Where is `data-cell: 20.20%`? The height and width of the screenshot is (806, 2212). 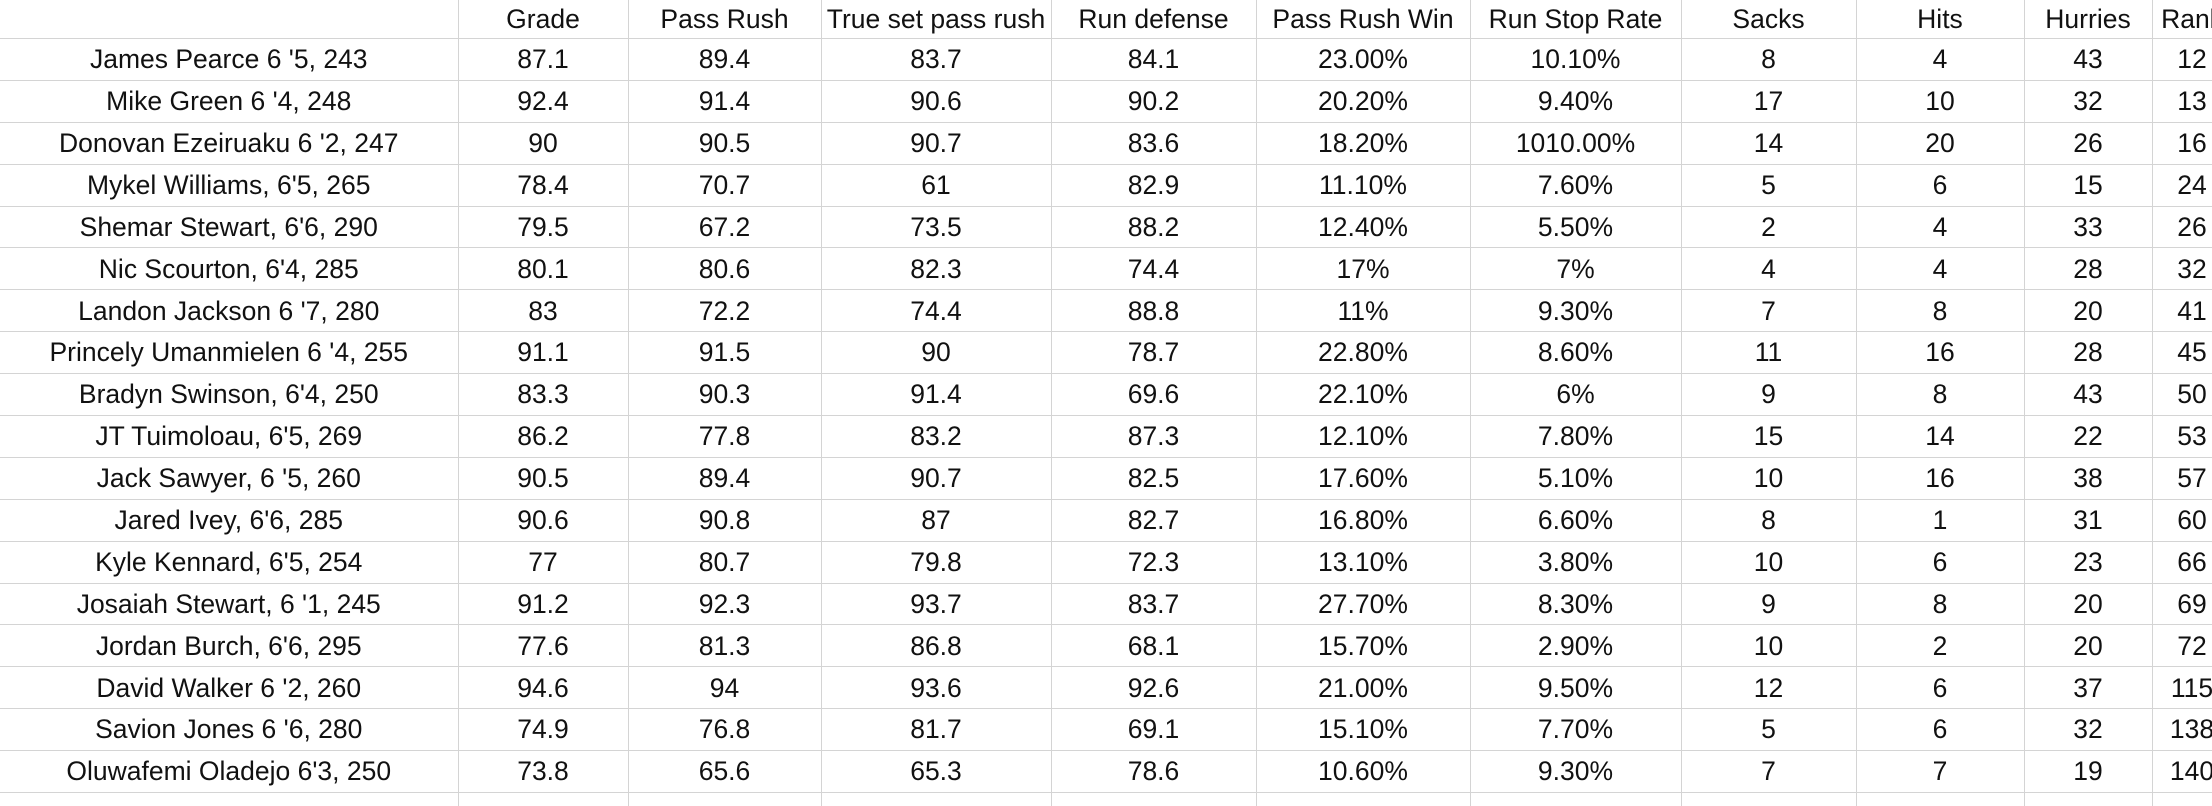
data-cell: 20.20% is located at coordinates (1363, 101).